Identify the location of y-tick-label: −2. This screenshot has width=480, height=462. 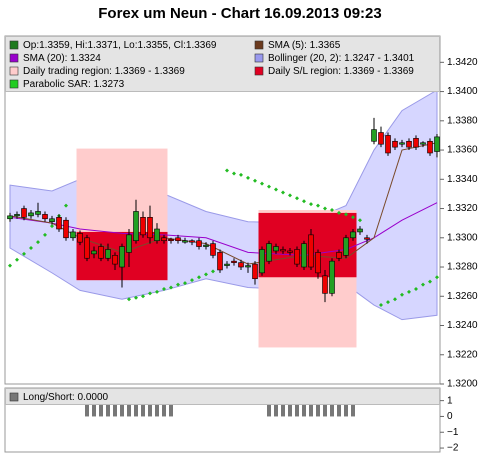
(453, 448).